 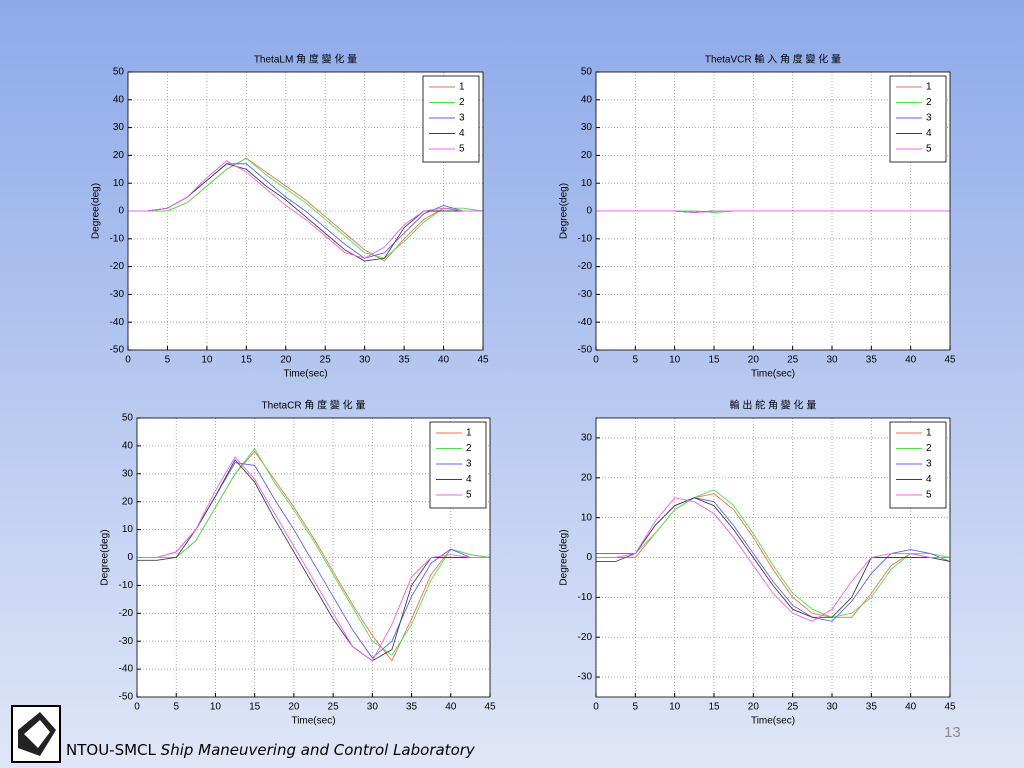 I want to click on page-number: 13, so click(x=952, y=732).